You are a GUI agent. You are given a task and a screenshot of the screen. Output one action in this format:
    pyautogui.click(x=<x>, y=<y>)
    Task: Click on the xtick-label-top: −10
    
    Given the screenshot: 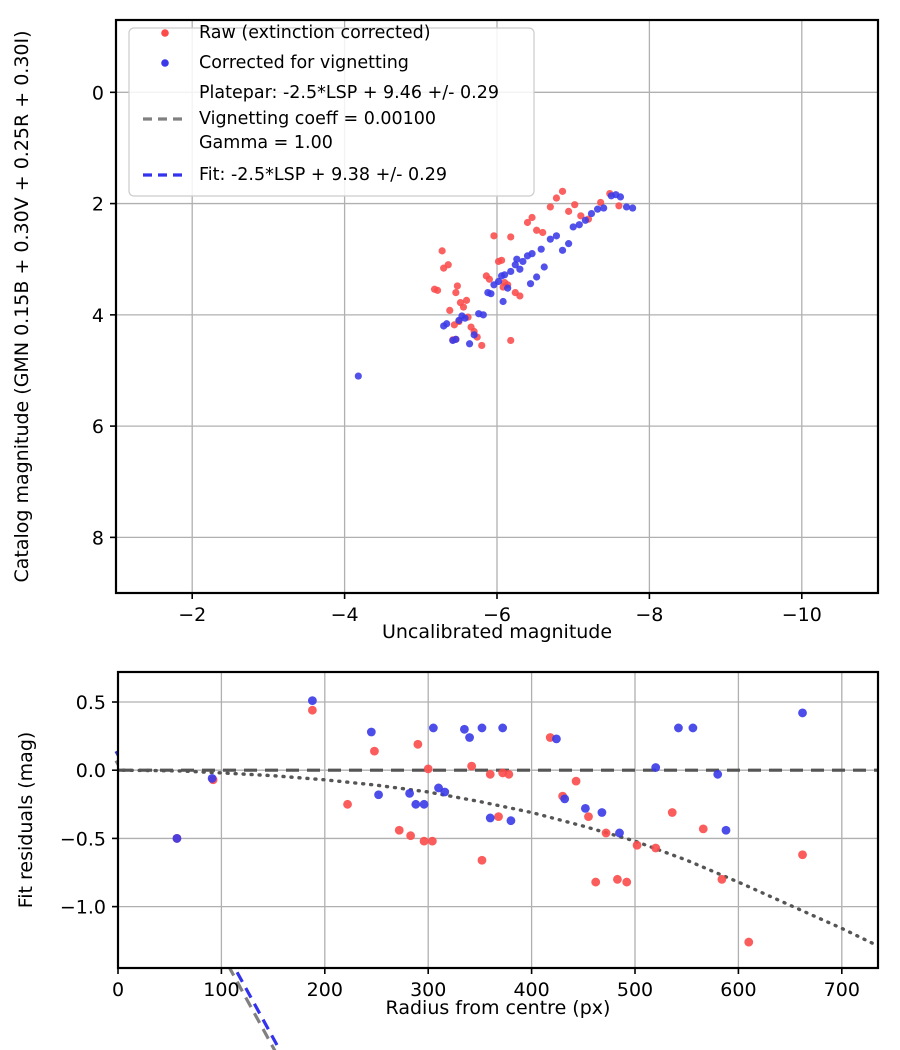 What is the action you would take?
    pyautogui.click(x=802, y=615)
    